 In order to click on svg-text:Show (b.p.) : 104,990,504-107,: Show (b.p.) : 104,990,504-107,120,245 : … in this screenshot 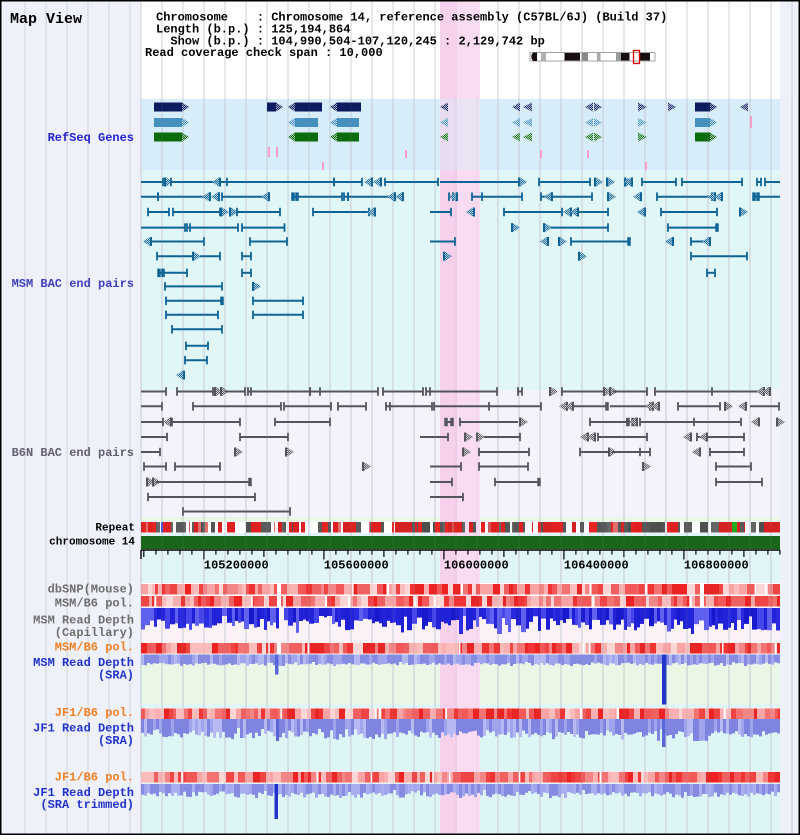, I will do `click(350, 42)`.